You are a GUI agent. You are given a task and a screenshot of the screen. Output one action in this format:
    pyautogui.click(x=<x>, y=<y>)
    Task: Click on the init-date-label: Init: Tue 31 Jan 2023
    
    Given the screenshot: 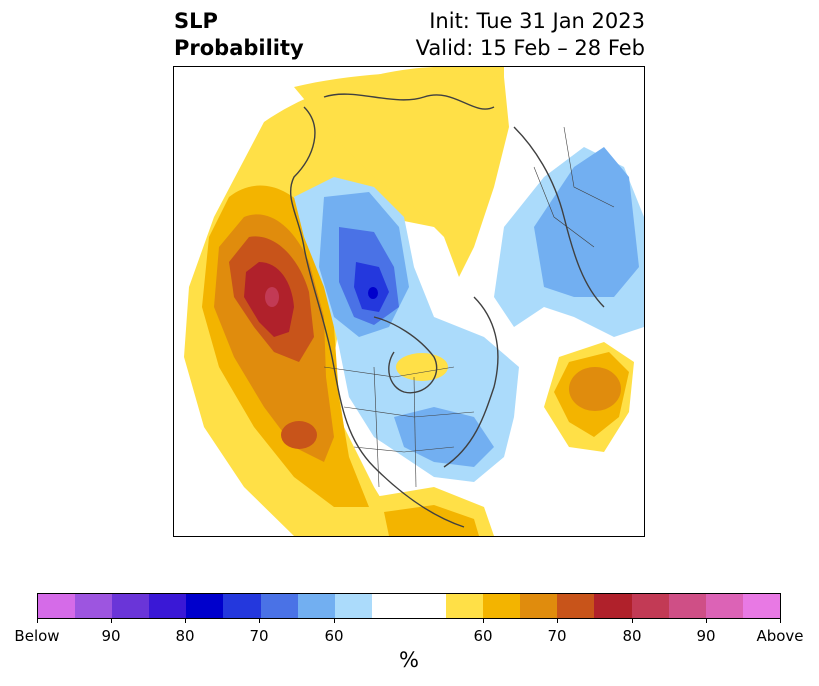 What is the action you would take?
    pyautogui.click(x=537, y=21)
    